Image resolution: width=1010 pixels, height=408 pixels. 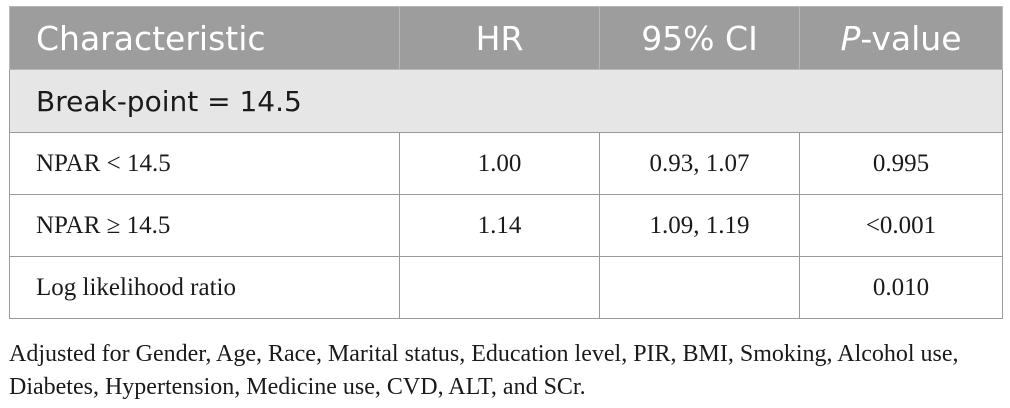 I want to click on row-ci: 1.09, 1.19, so click(x=699, y=225).